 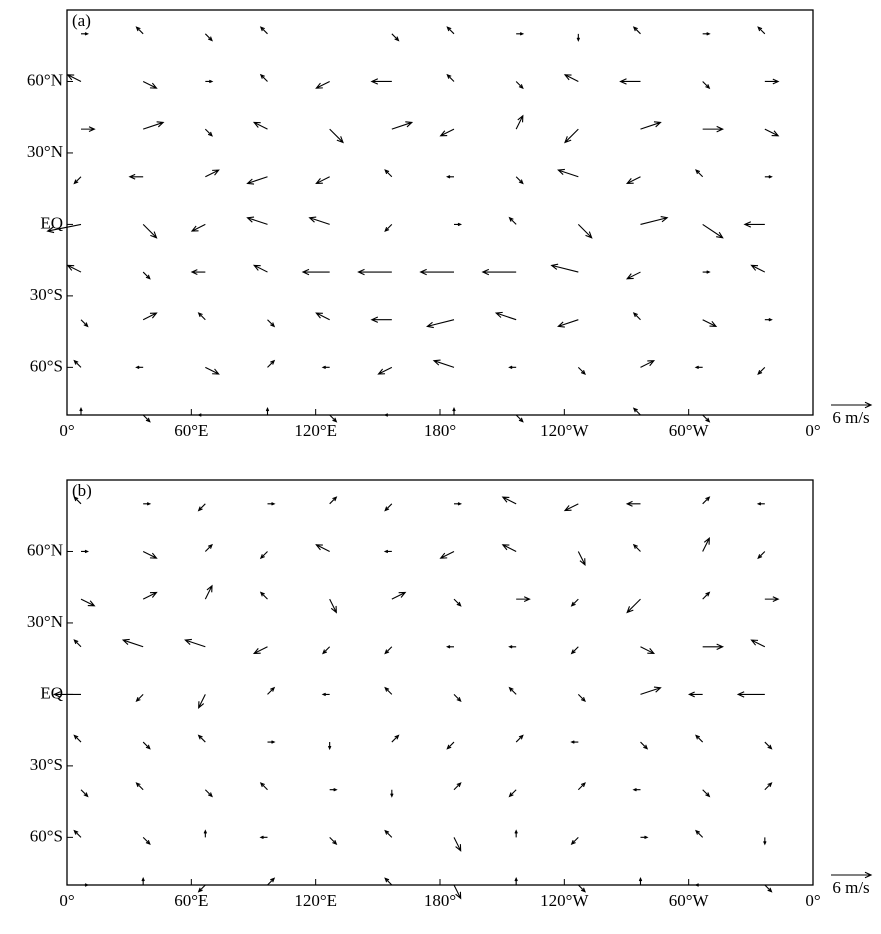 What do you see at coordinates (82, 490) in the screenshot?
I see `panel-label: (b)` at bounding box center [82, 490].